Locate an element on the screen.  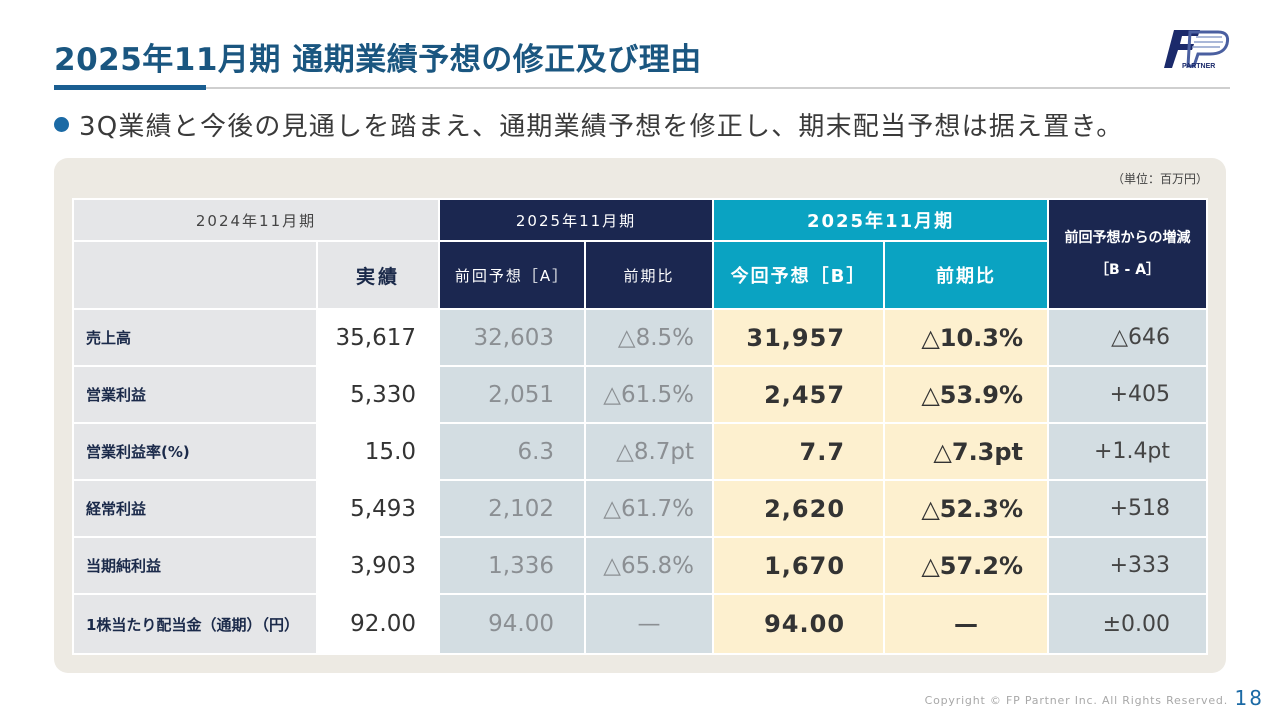
title-accent-bar is located at coordinates (130, 87).